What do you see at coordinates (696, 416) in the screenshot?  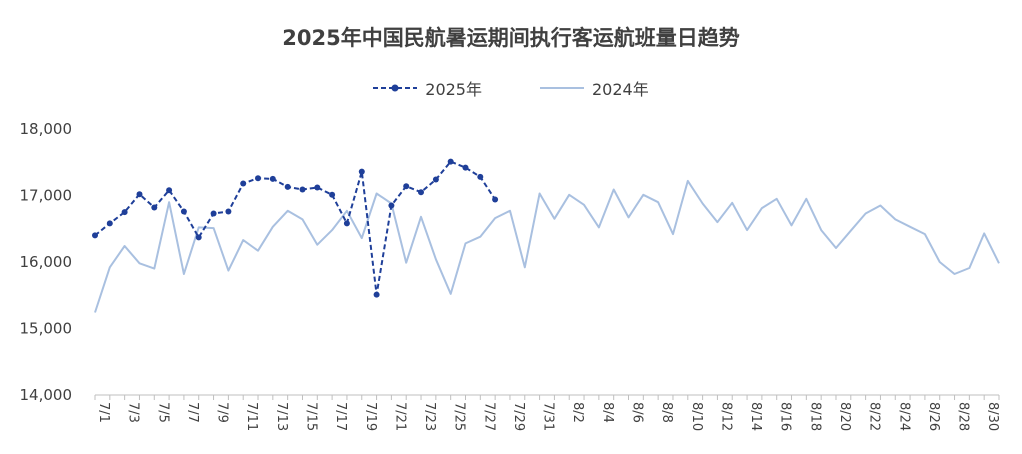 I see `x-tick-label: 8/10` at bounding box center [696, 416].